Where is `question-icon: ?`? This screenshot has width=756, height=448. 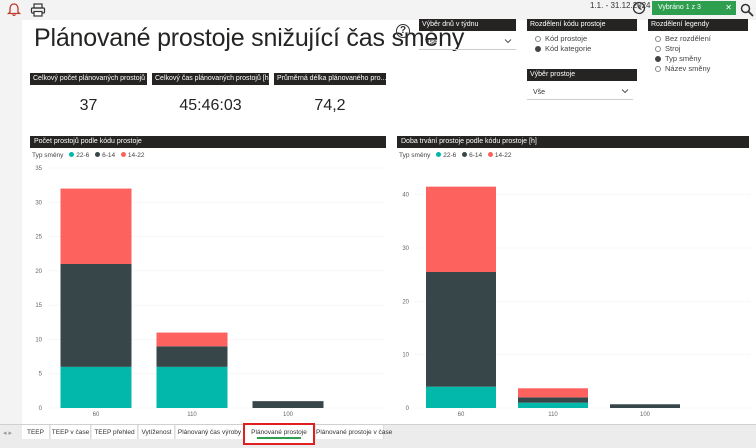 question-icon: ? is located at coordinates (403, 31).